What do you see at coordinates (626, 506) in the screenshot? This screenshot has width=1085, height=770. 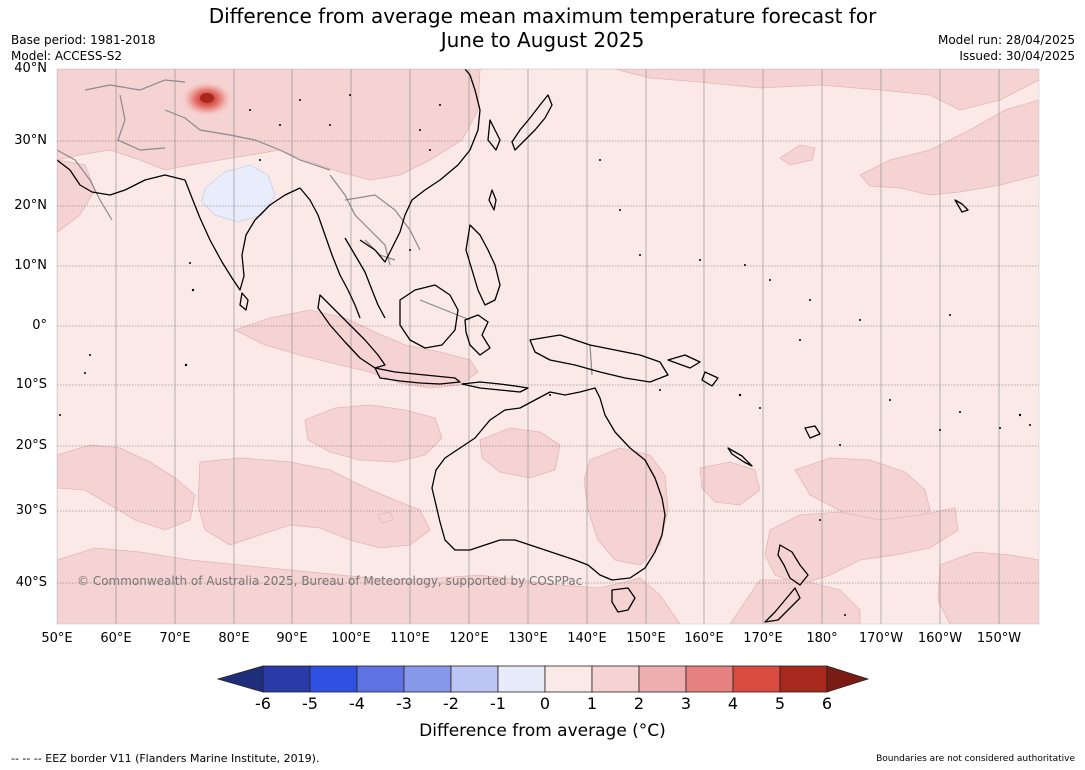 I see `anomaly-patch-australia-east` at bounding box center [626, 506].